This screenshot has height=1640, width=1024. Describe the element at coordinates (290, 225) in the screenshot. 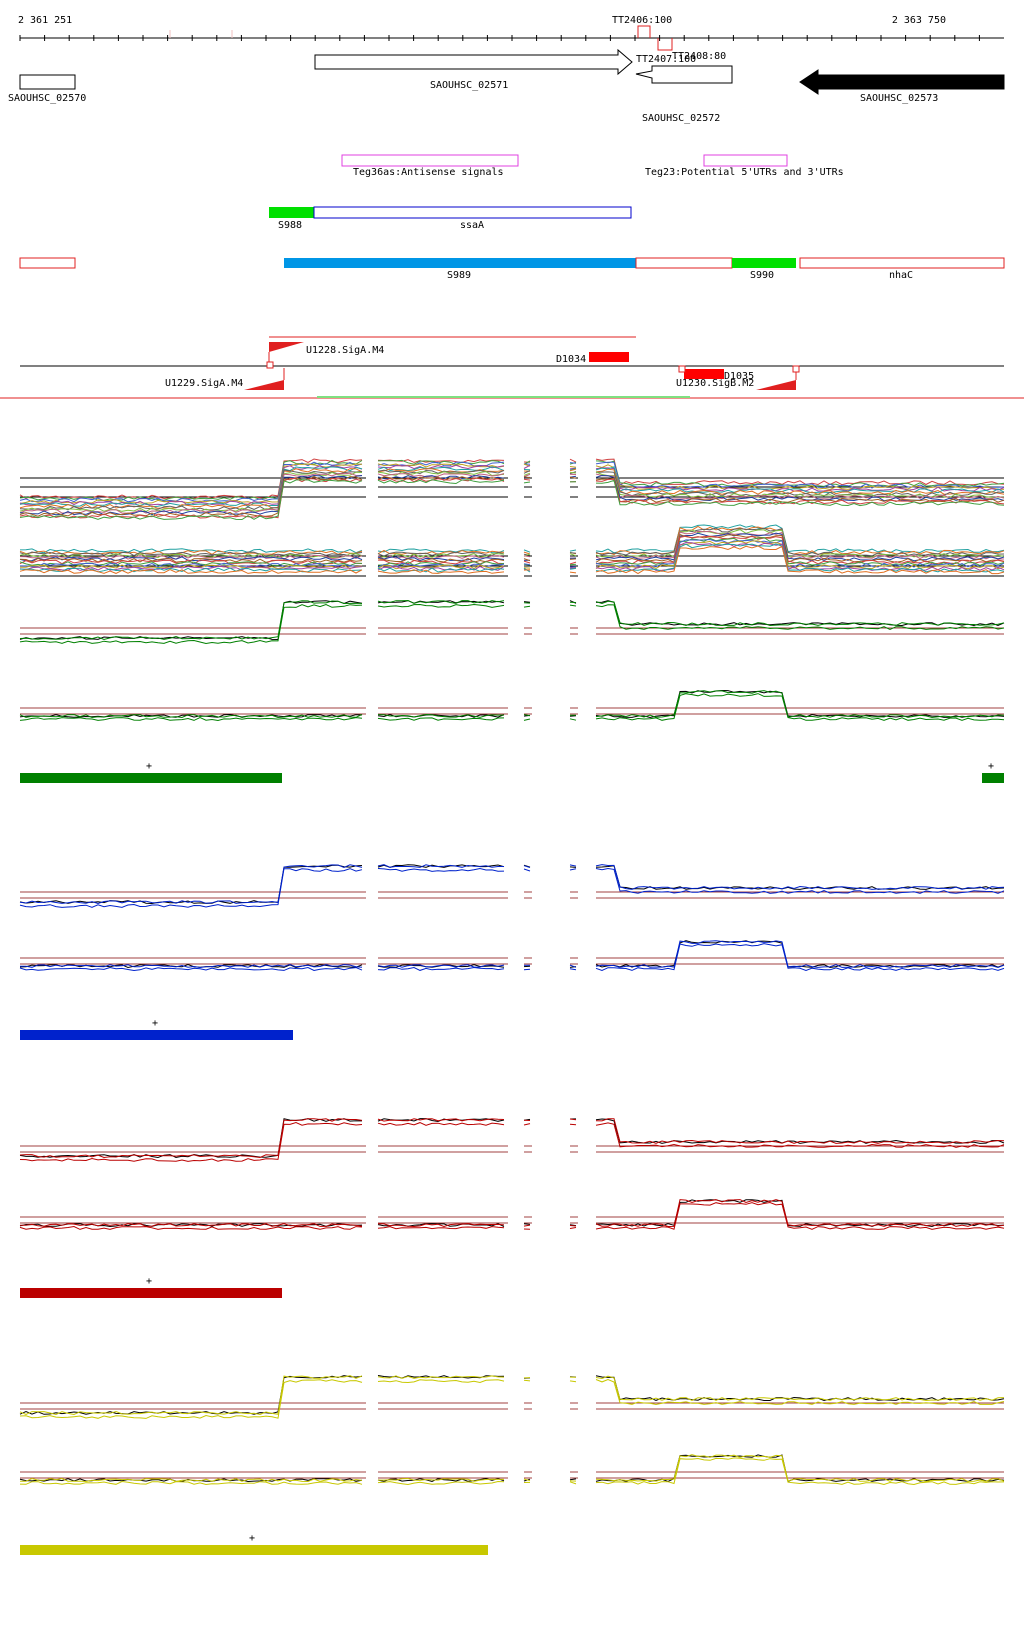

I see `segment-label: S988` at that location.